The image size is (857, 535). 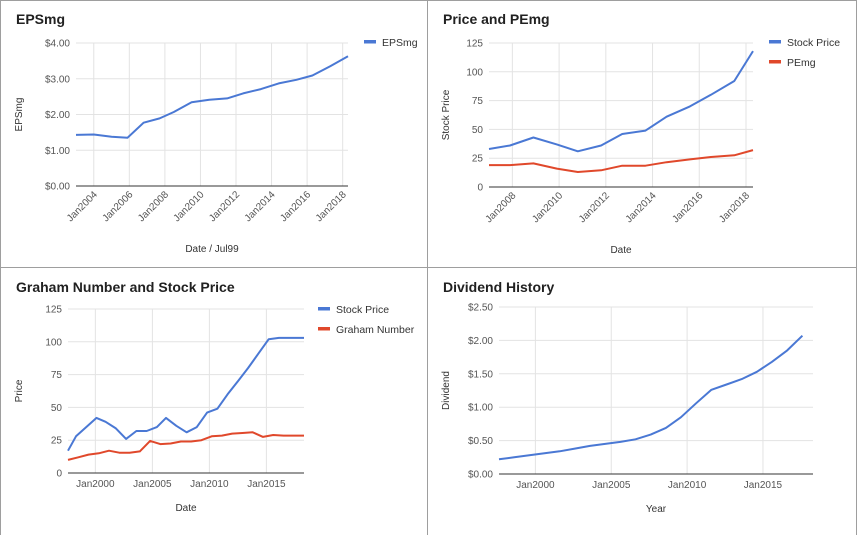 What do you see at coordinates (19, 115) in the screenshot?
I see `y-axis-title: EPSmg` at bounding box center [19, 115].